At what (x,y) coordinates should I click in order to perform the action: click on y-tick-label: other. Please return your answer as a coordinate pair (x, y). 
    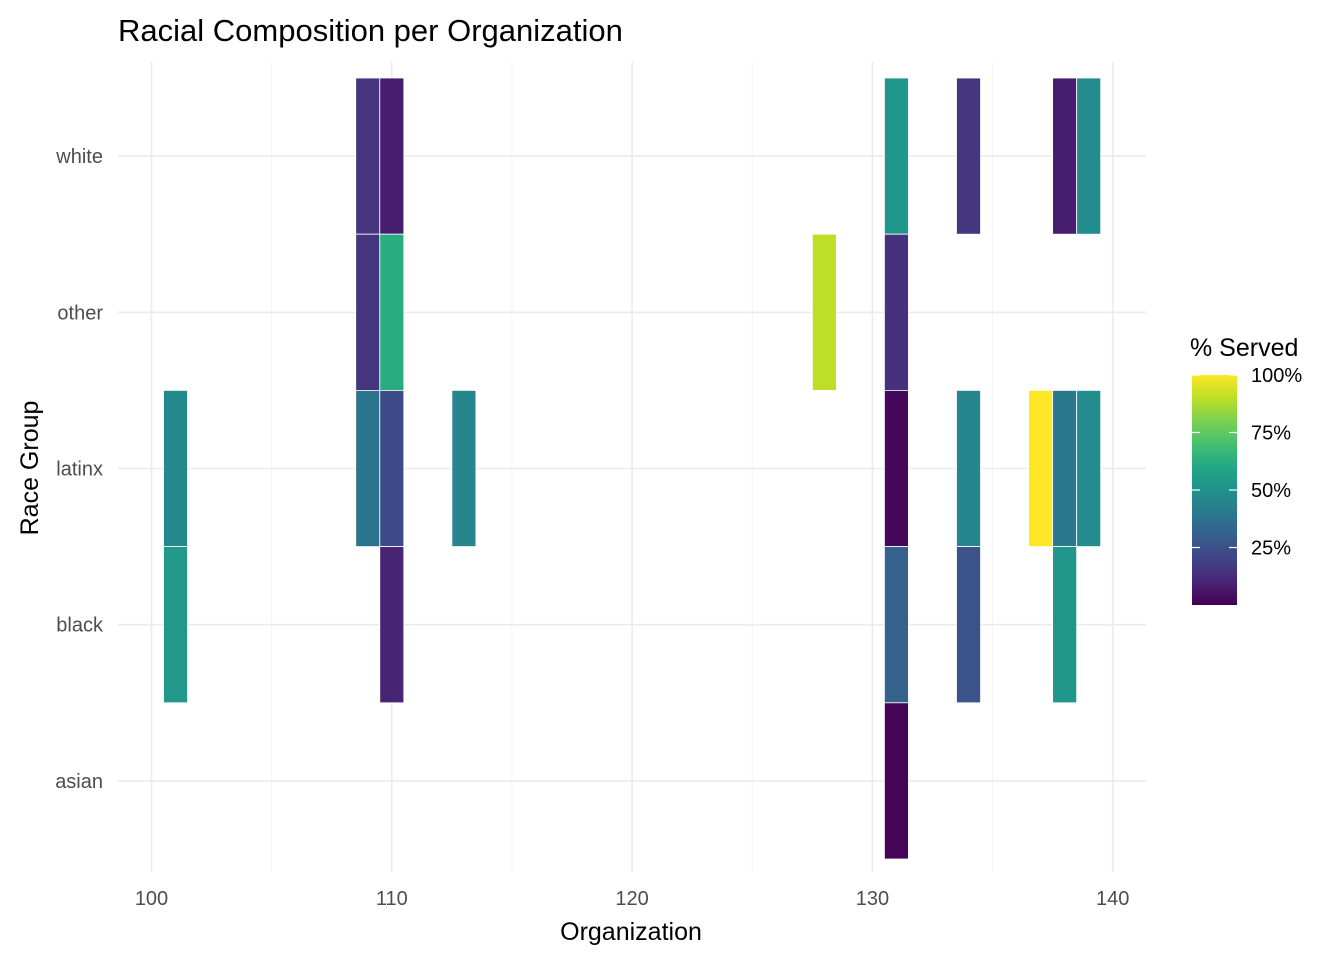
    Looking at the image, I should click on (80, 313).